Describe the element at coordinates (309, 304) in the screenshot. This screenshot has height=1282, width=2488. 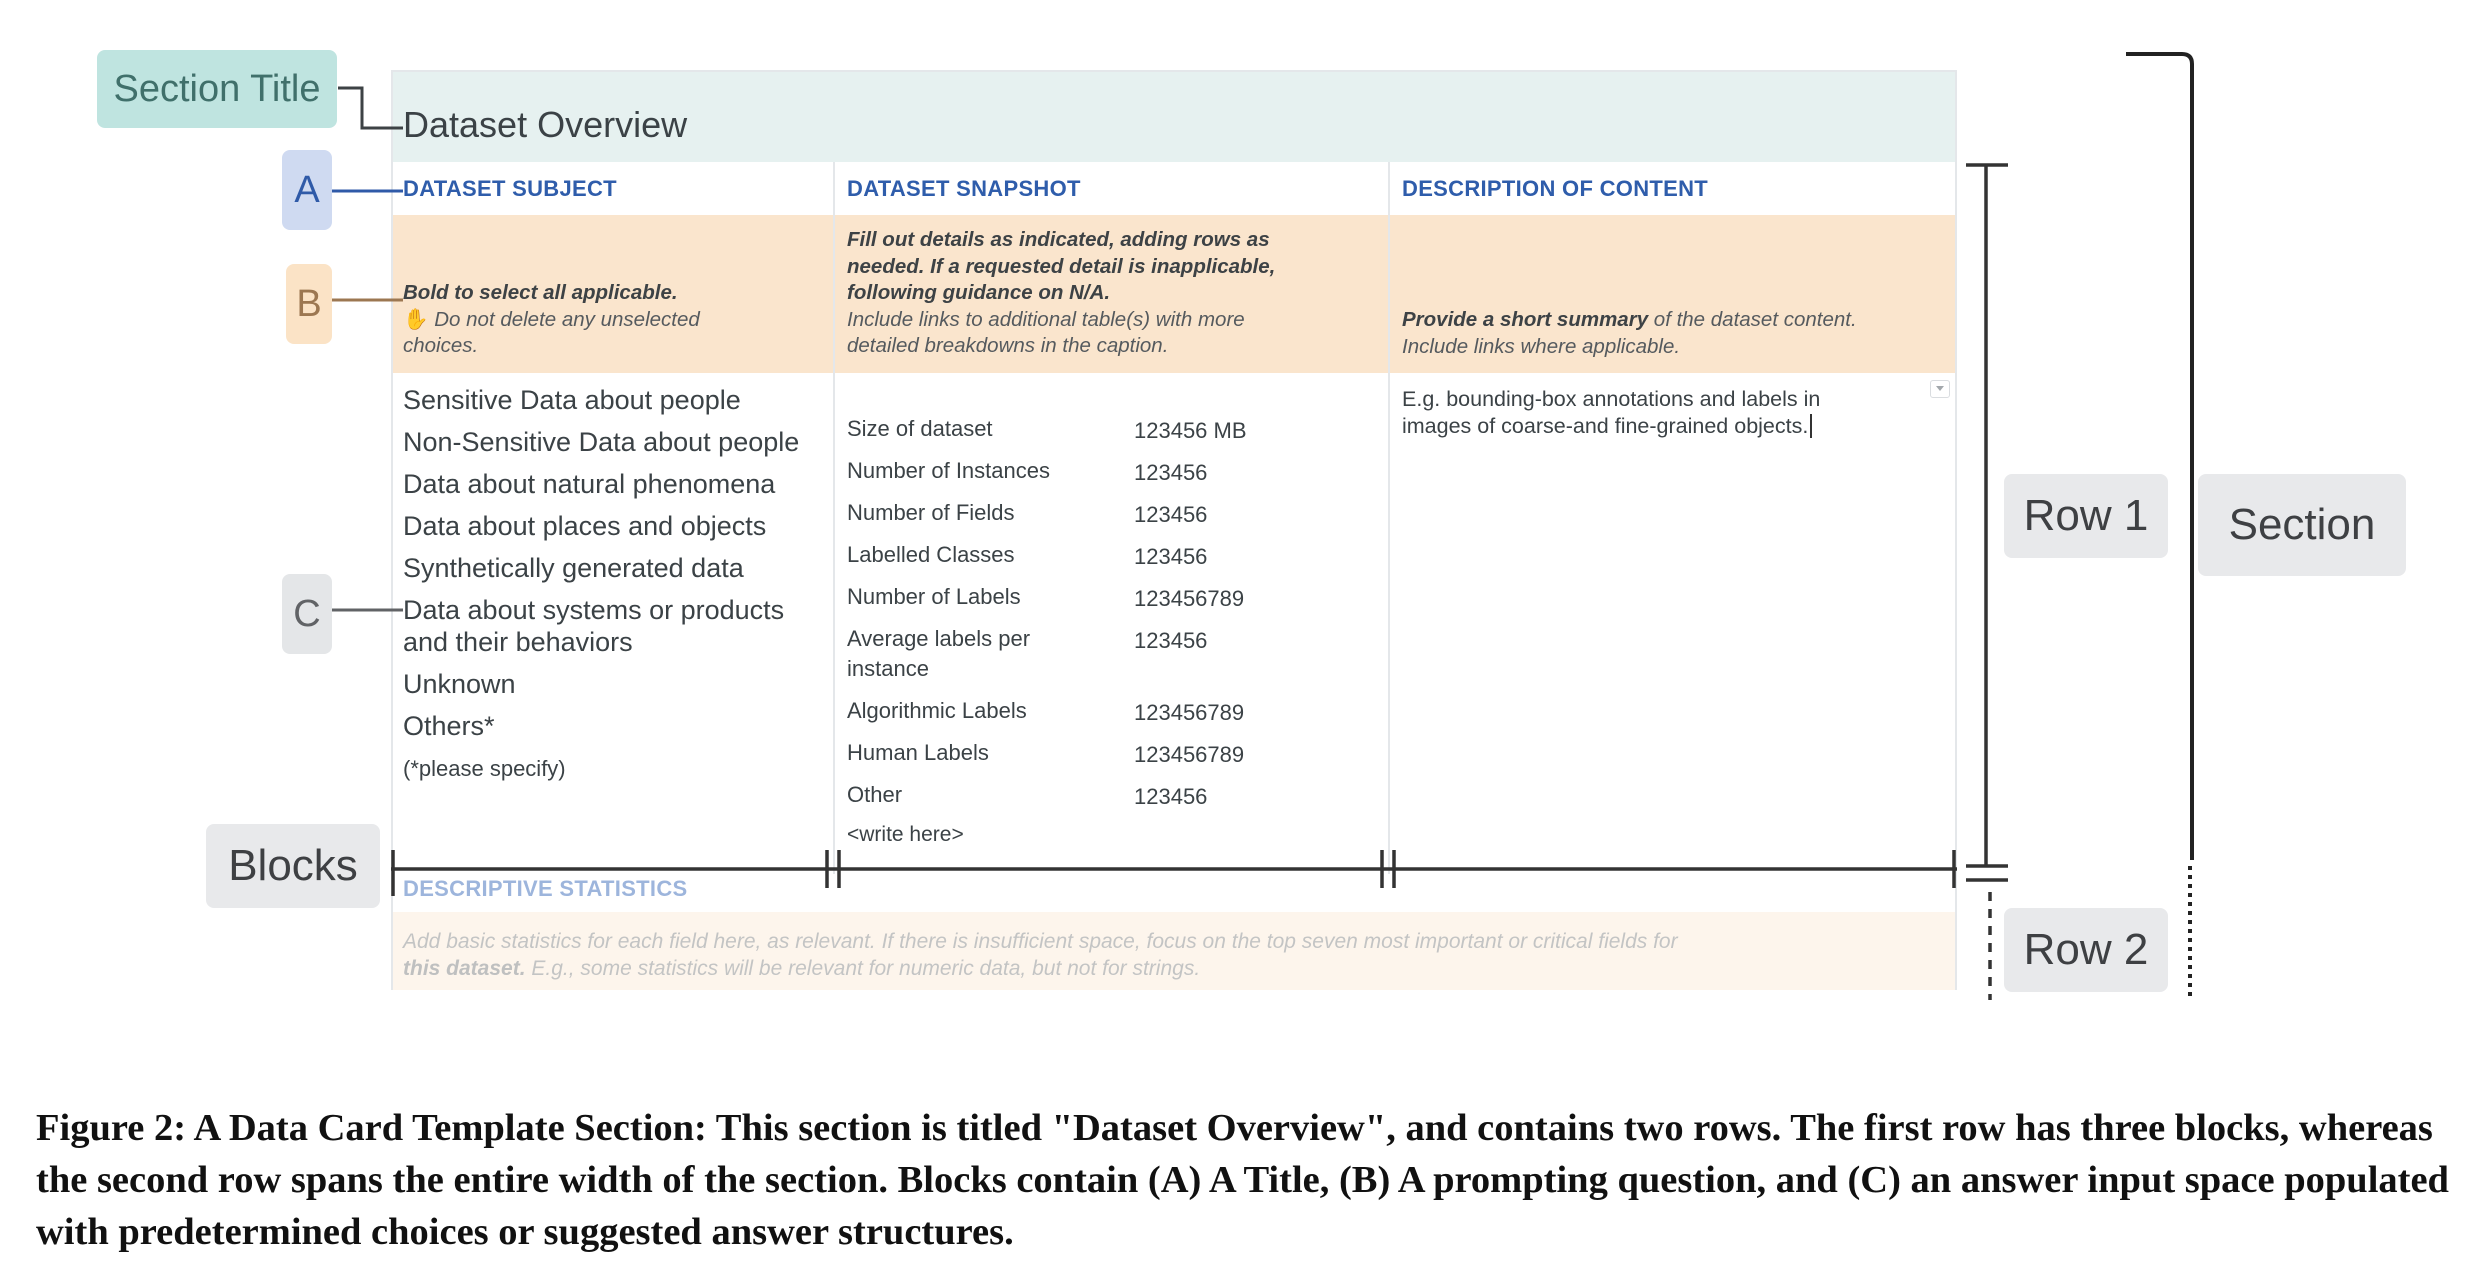
I see `callout-b: B` at that location.